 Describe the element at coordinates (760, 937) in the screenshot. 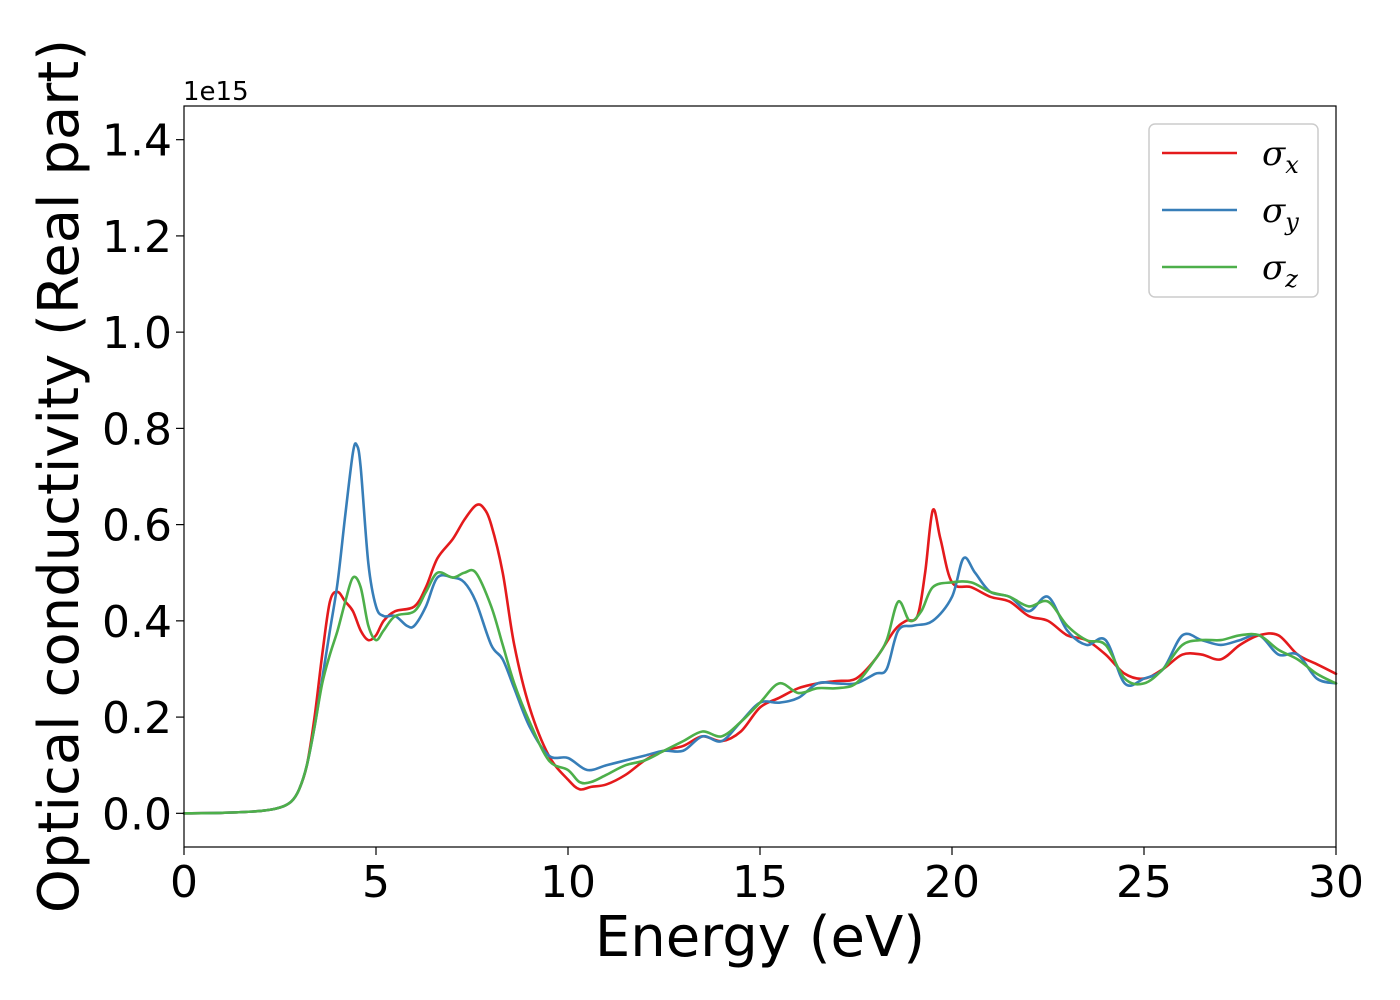

I see `x-axis-title: Energy (eV)` at that location.